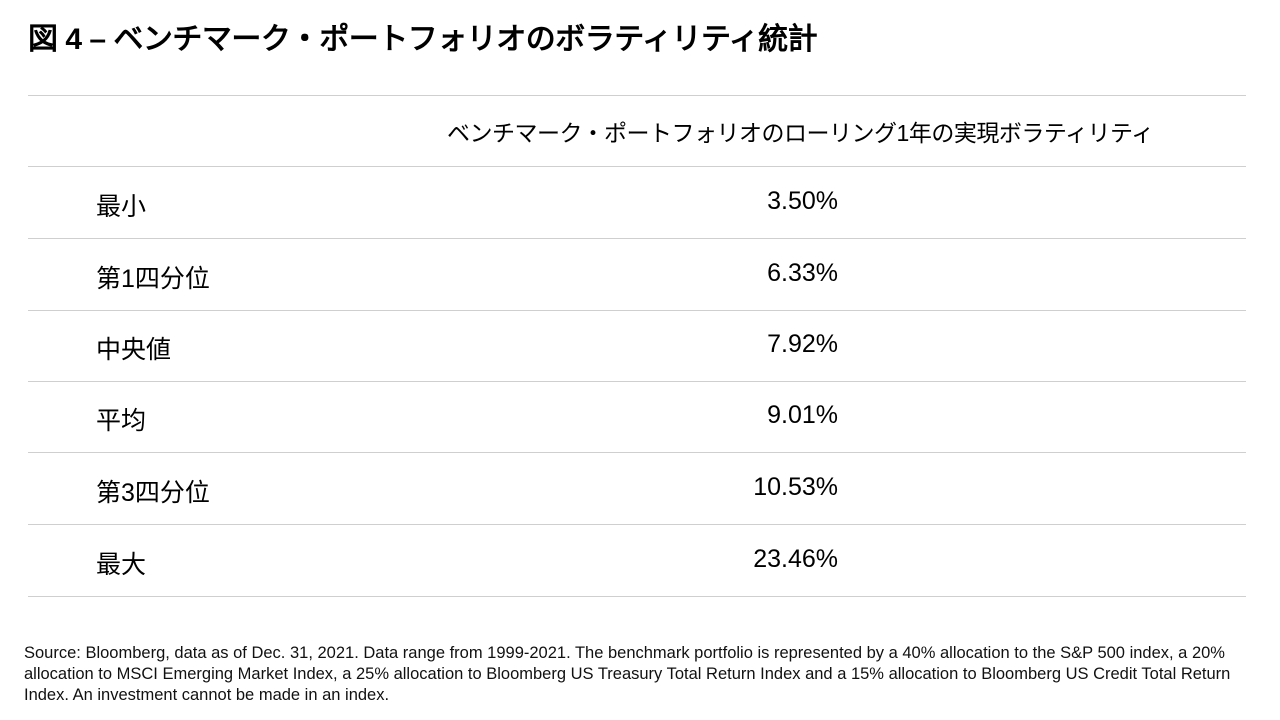  What do you see at coordinates (800, 133) in the screenshot?
I see `column-header: ベンチマーク・ポートフォリオのローリング1年の実現ボラティリティ` at bounding box center [800, 133].